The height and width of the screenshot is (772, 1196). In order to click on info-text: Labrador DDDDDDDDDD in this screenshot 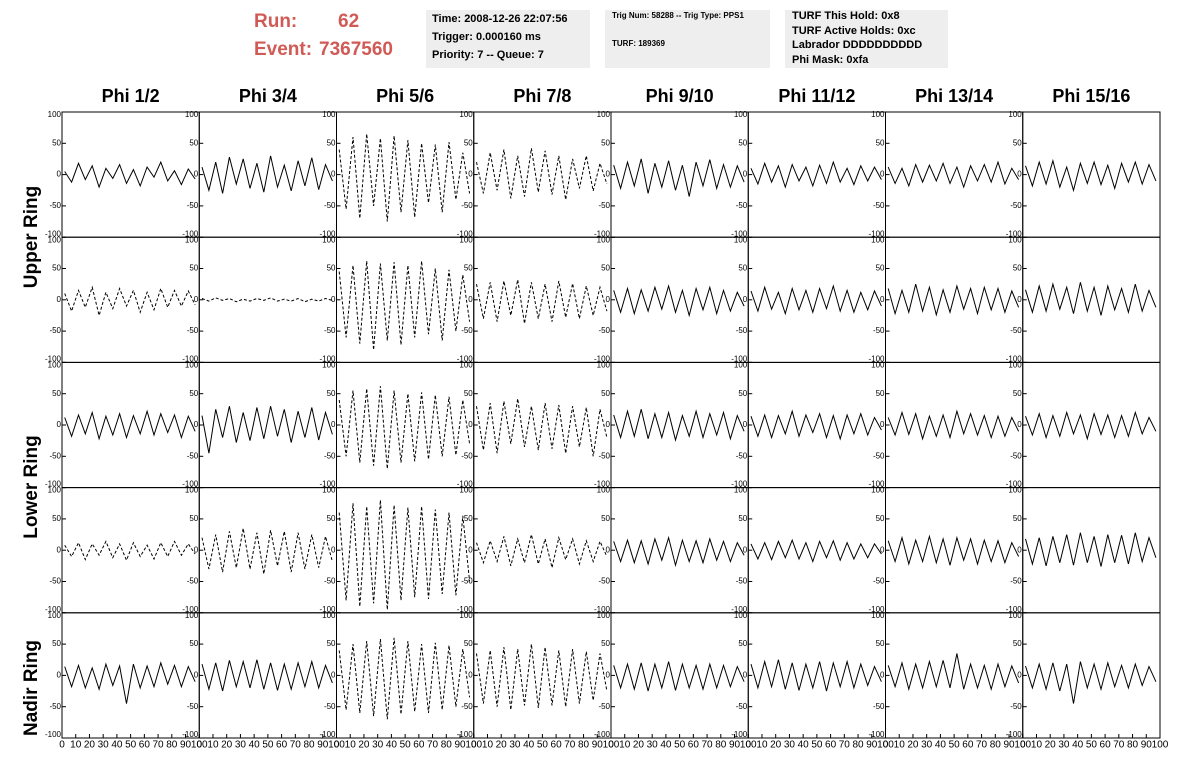, I will do `click(857, 45)`.